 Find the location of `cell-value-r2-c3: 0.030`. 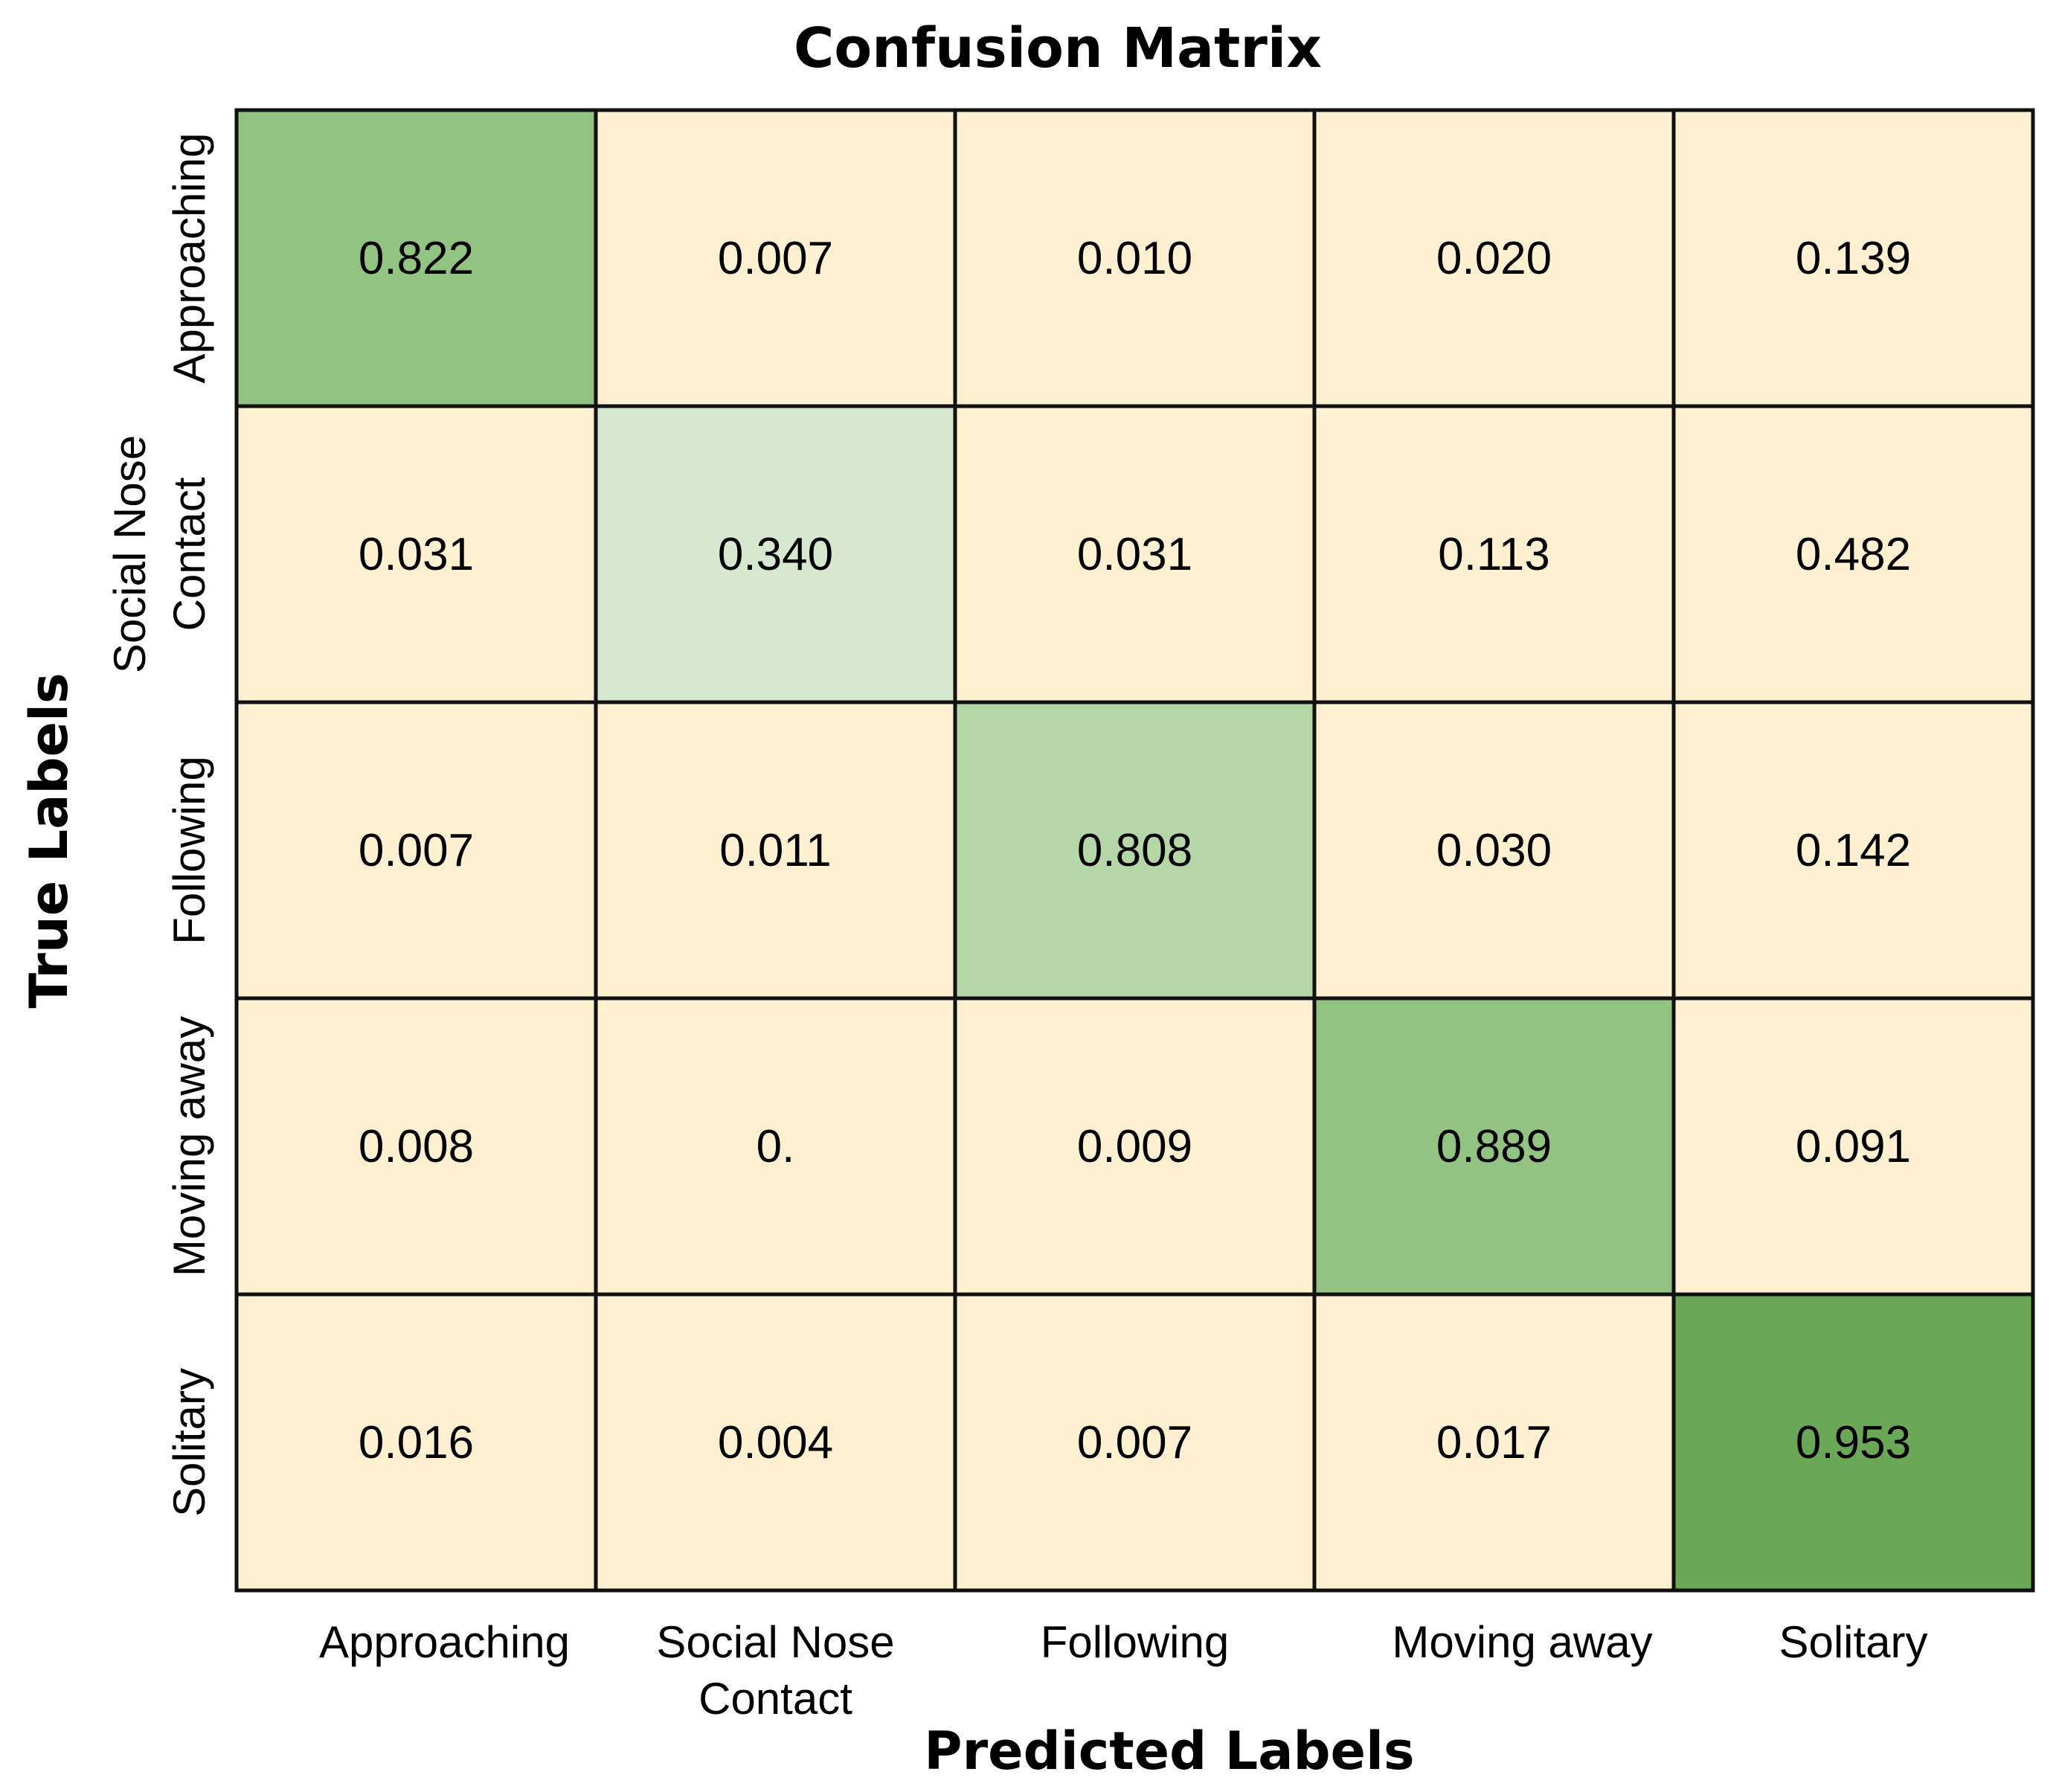

cell-value-r2-c3: 0.030 is located at coordinates (1494, 850).